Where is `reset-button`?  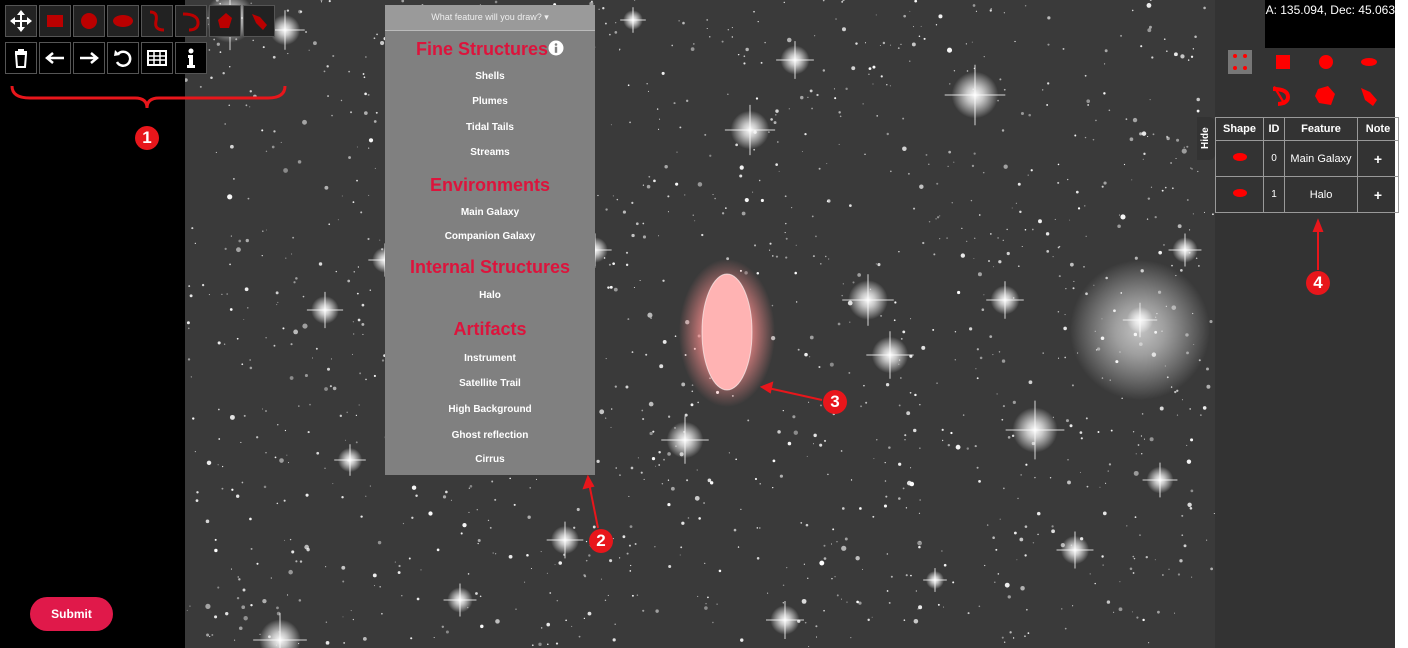
reset-button is located at coordinates (123, 58).